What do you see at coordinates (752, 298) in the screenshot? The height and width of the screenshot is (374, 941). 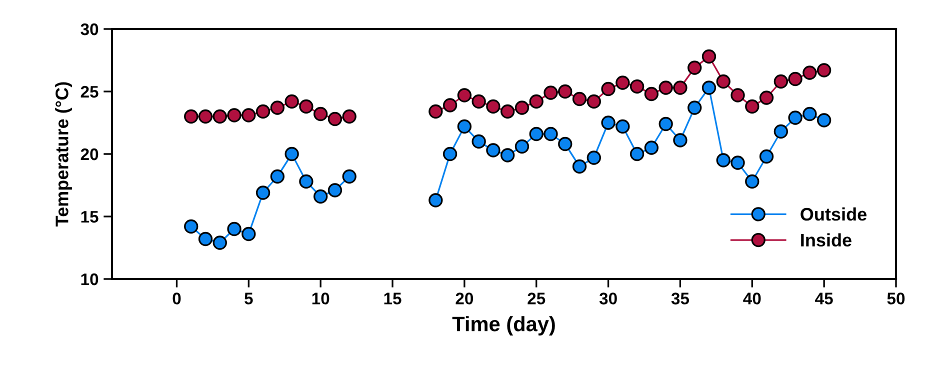 I see `x-tick-label: 40` at bounding box center [752, 298].